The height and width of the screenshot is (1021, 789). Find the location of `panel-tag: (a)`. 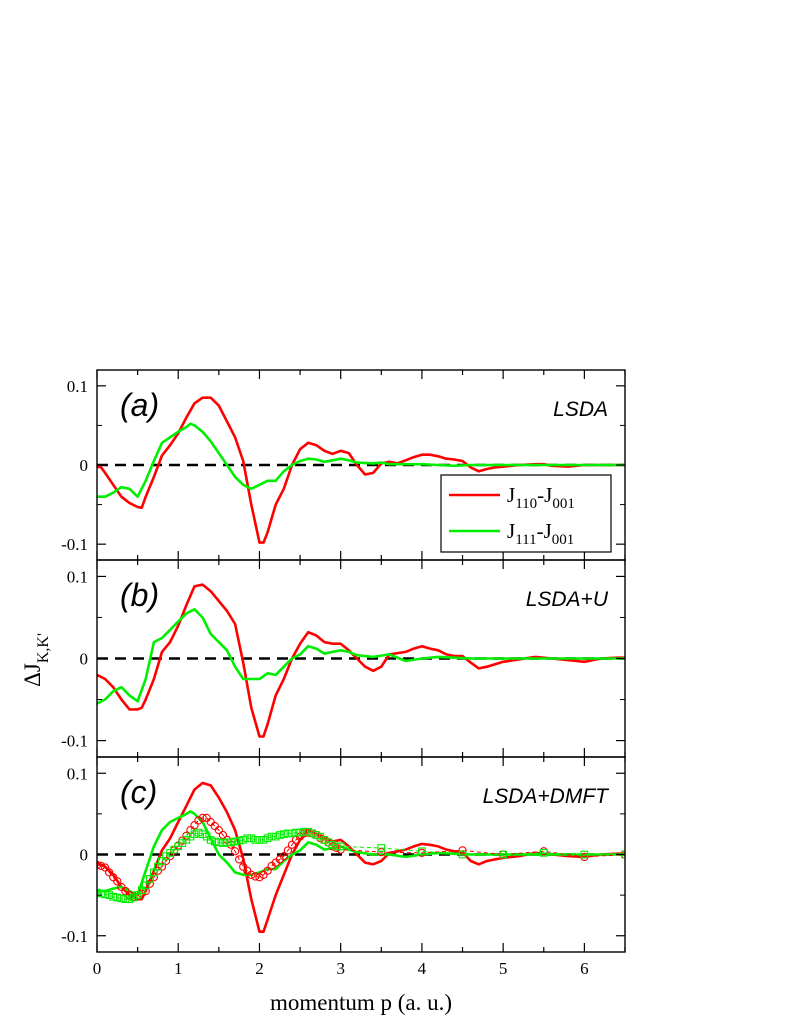

panel-tag: (a) is located at coordinates (139, 405).